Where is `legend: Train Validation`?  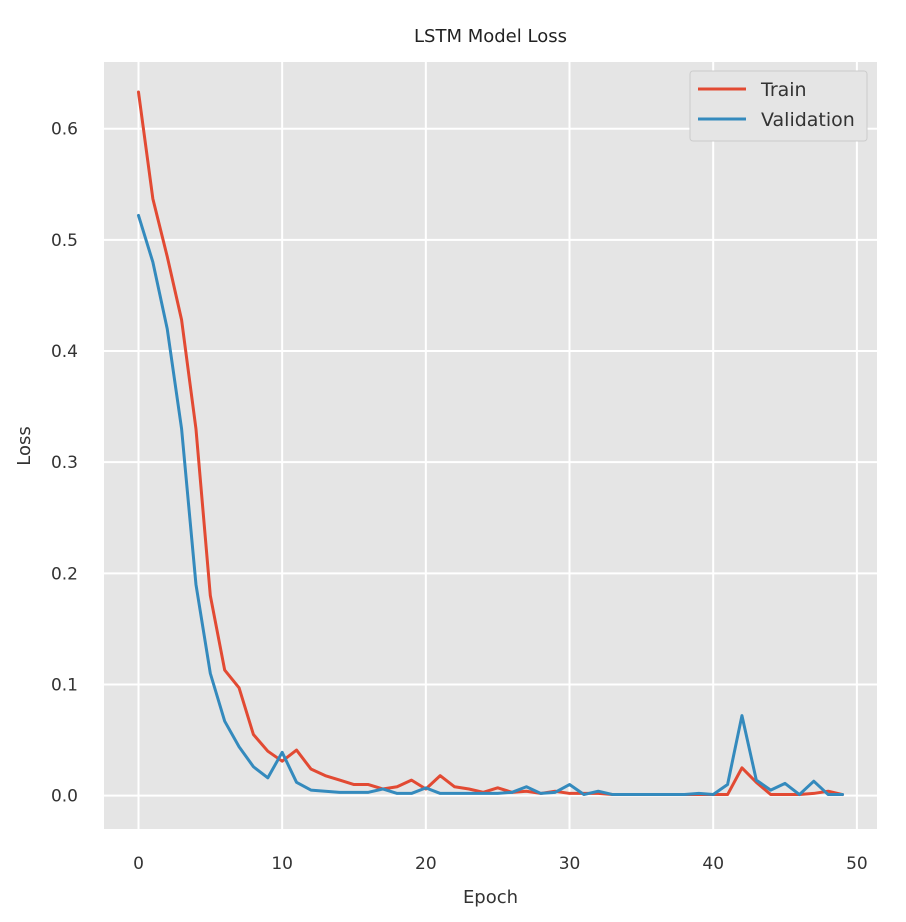 legend: Train Validation is located at coordinates (778, 106).